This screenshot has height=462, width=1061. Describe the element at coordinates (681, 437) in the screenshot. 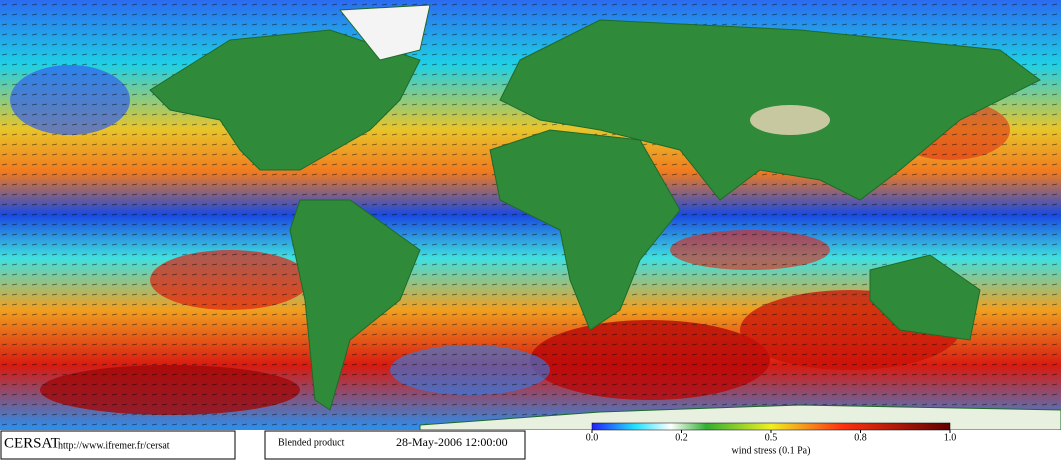

I see `tick-label: 0.2` at that location.